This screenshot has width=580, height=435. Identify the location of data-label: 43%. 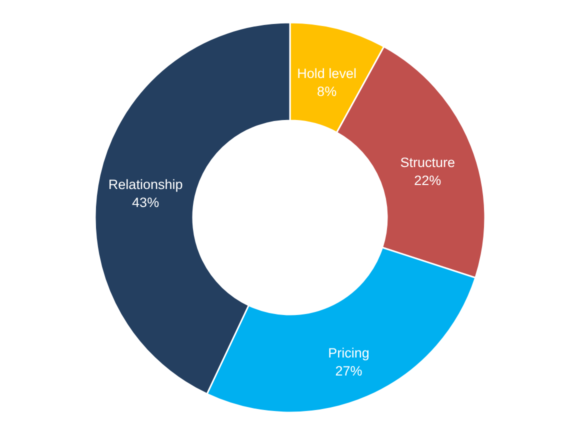
(146, 202).